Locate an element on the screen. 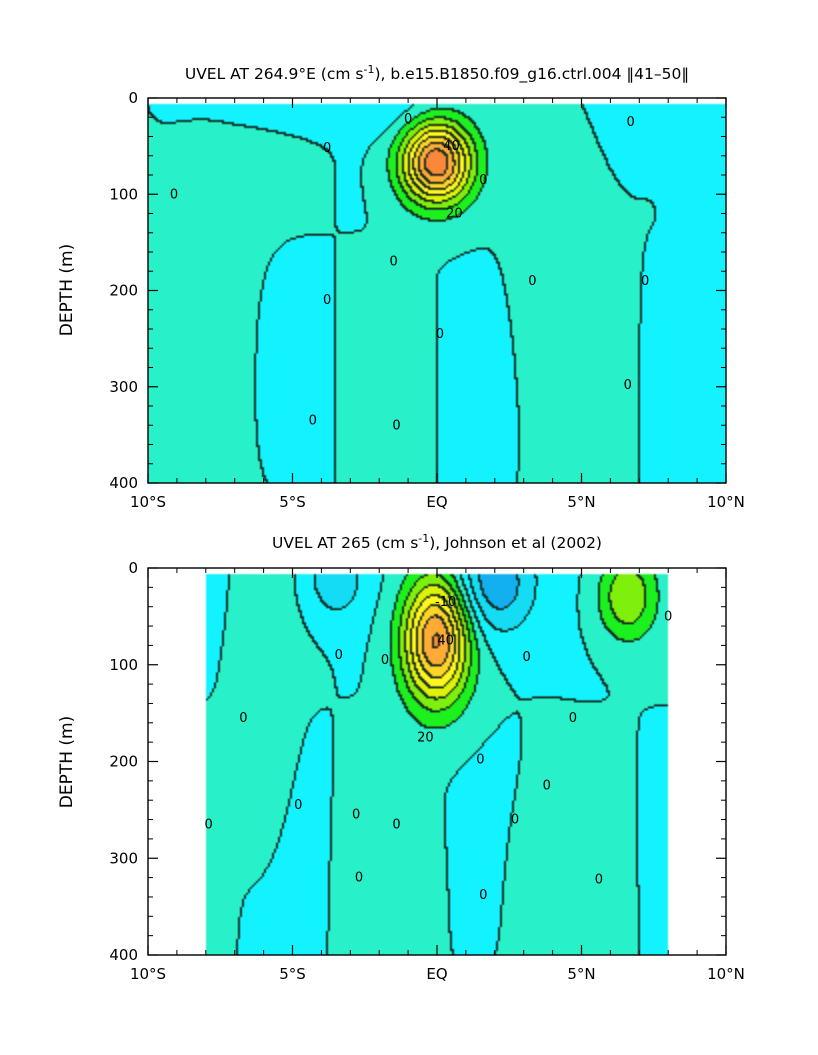  panel-top-y-axis-label: DEPTH (m) is located at coordinates (67, 290).